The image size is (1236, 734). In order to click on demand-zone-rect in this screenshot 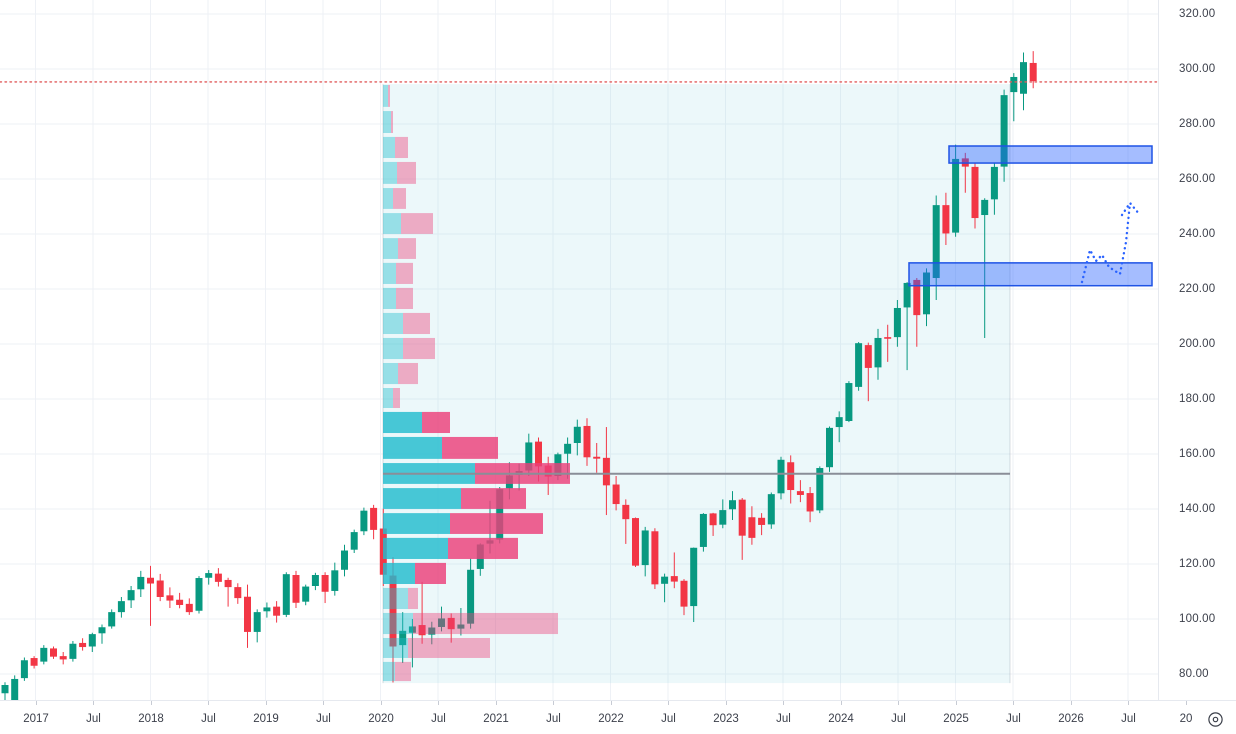, I will do `click(1030, 274)`.